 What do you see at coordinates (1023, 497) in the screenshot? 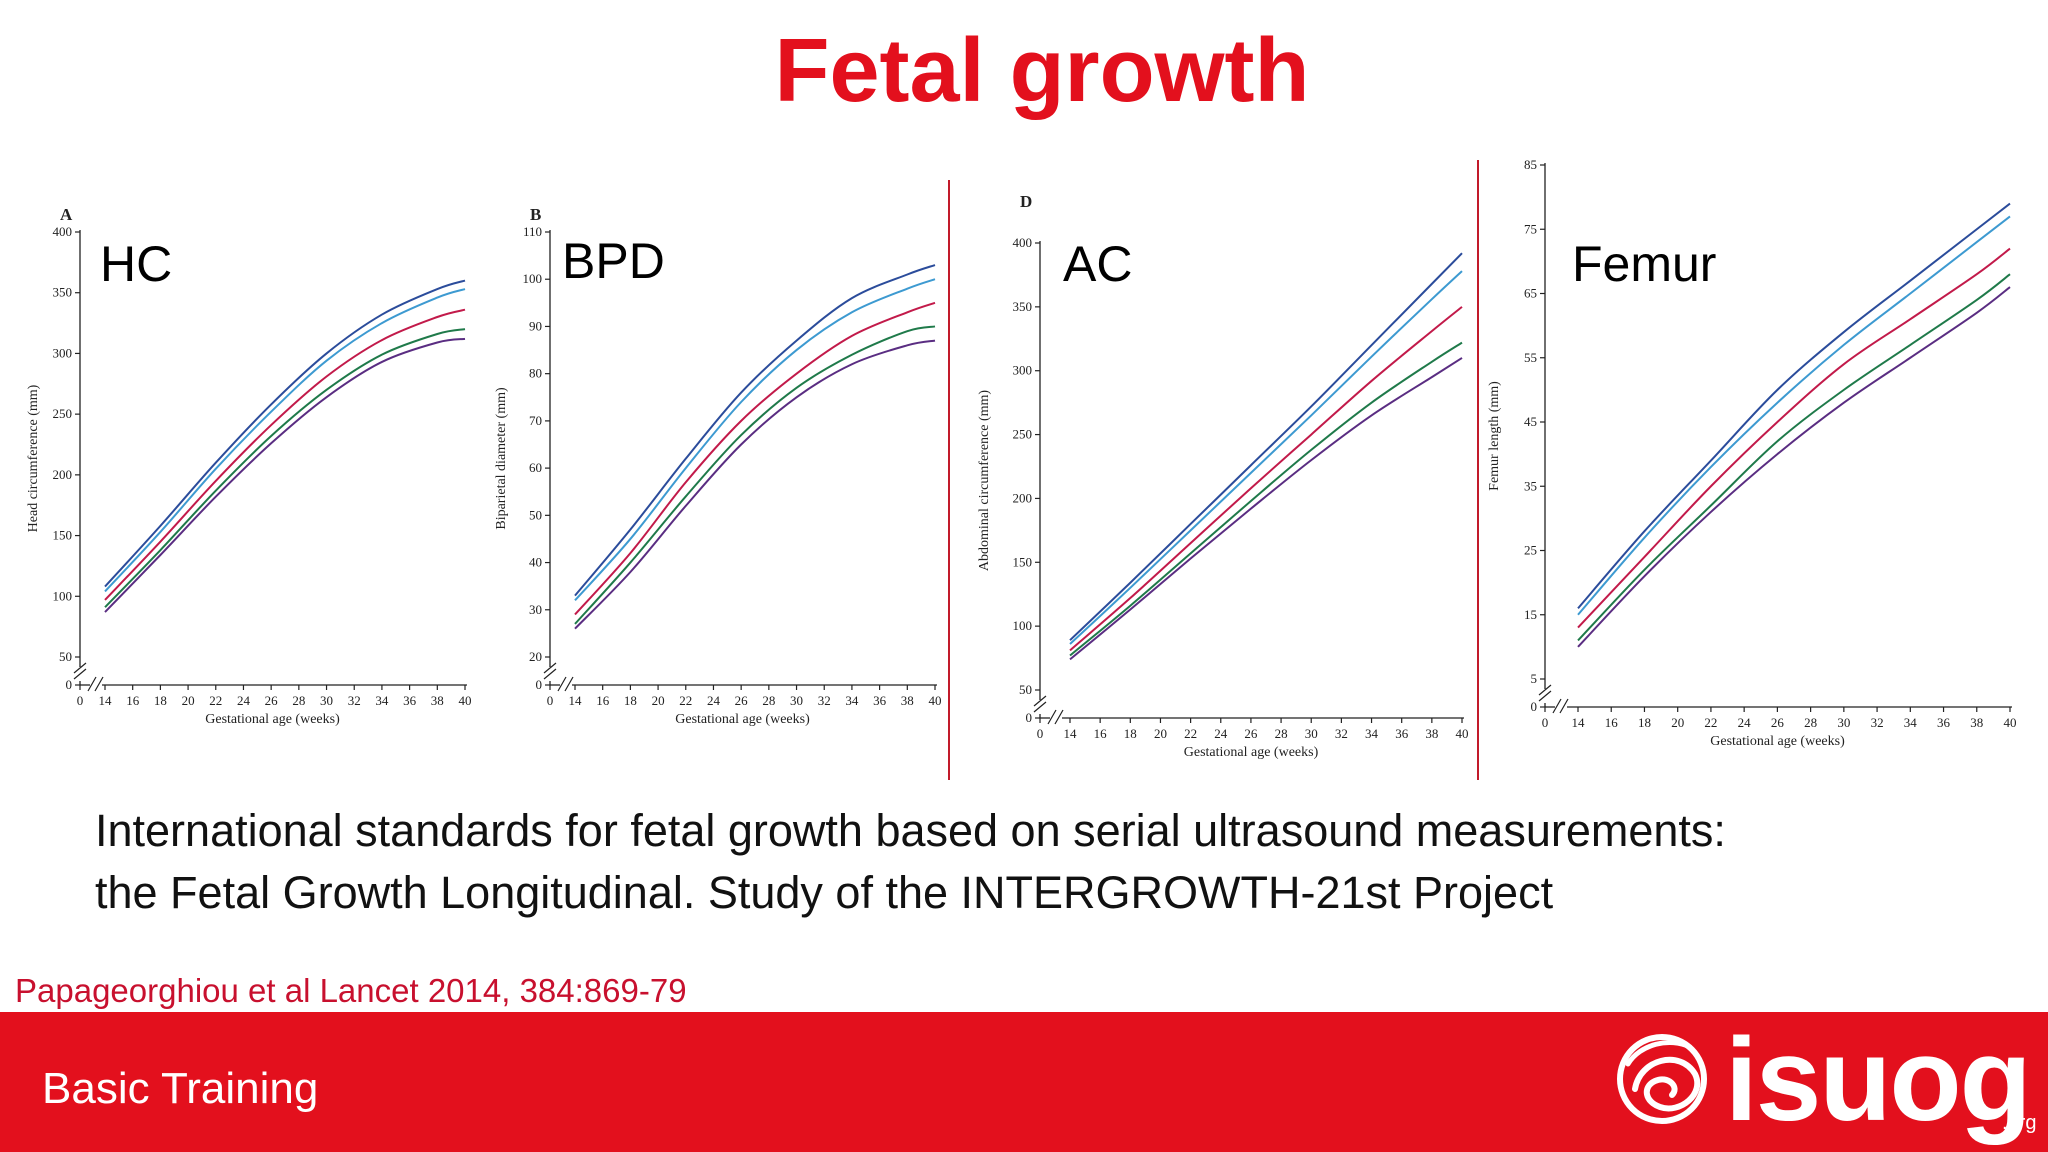
I see `y-tick-label: 200` at bounding box center [1023, 497].